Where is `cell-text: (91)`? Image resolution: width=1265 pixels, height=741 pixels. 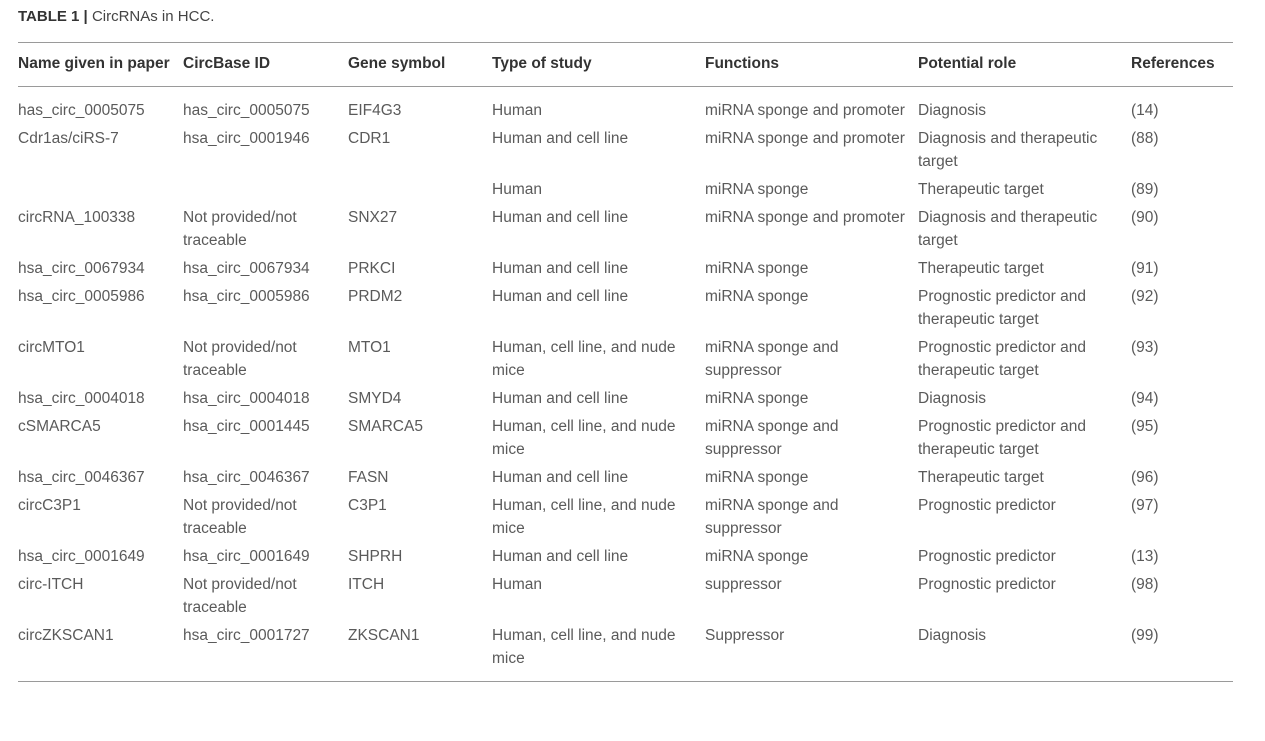
cell-text: (91) is located at coordinates (1145, 268).